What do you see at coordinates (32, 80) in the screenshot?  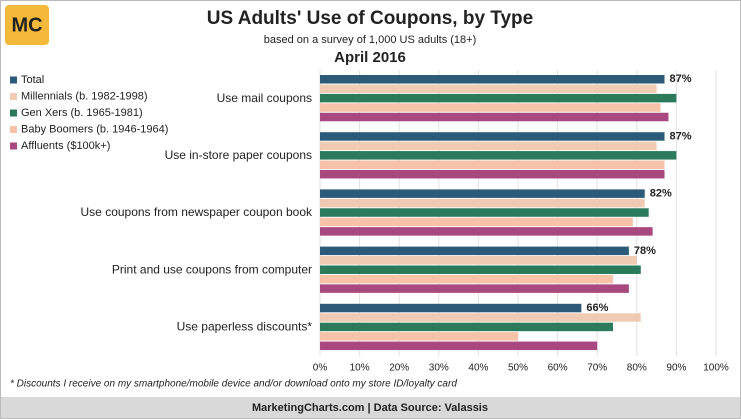 I see `legend-label: Total` at bounding box center [32, 80].